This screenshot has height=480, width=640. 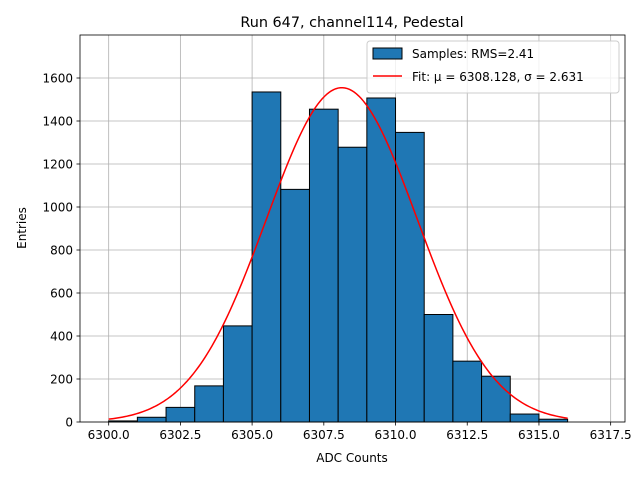 I want to click on chart-title: Run 647, channel114, Pedestal, so click(x=351, y=23).